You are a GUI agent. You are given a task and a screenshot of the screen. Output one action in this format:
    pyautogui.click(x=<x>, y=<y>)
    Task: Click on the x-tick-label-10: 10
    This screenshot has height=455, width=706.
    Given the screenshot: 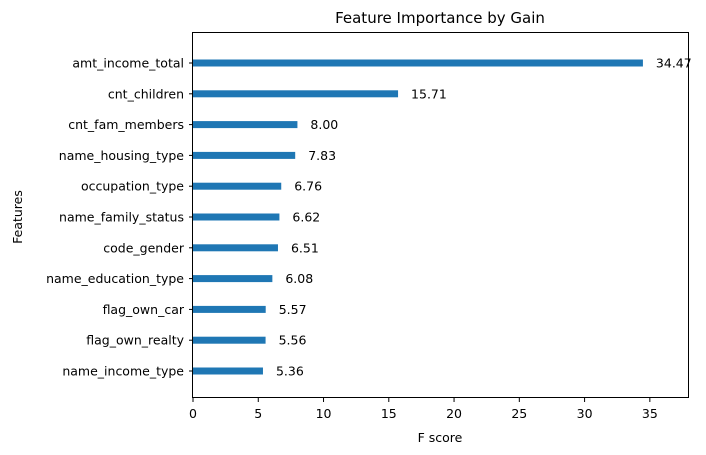 What is the action you would take?
    pyautogui.click(x=324, y=413)
    